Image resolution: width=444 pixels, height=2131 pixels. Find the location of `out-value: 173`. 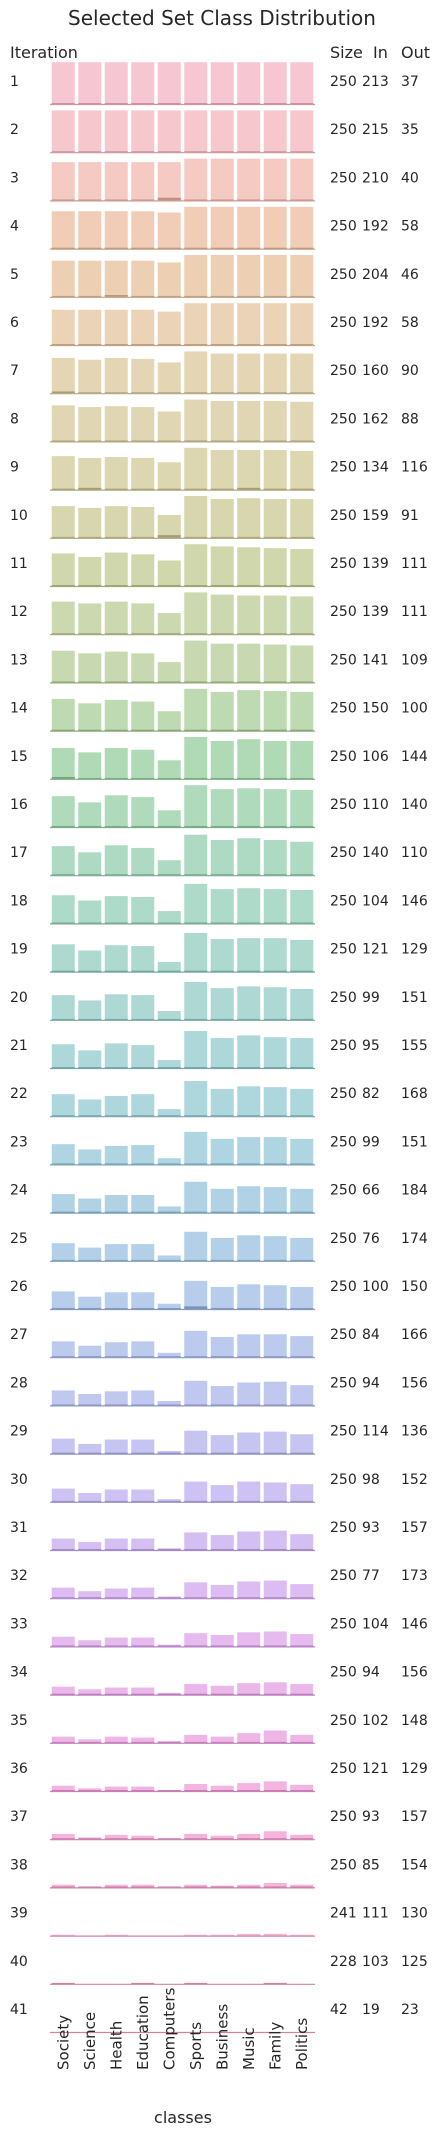

out-value: 173 is located at coordinates (414, 1576).